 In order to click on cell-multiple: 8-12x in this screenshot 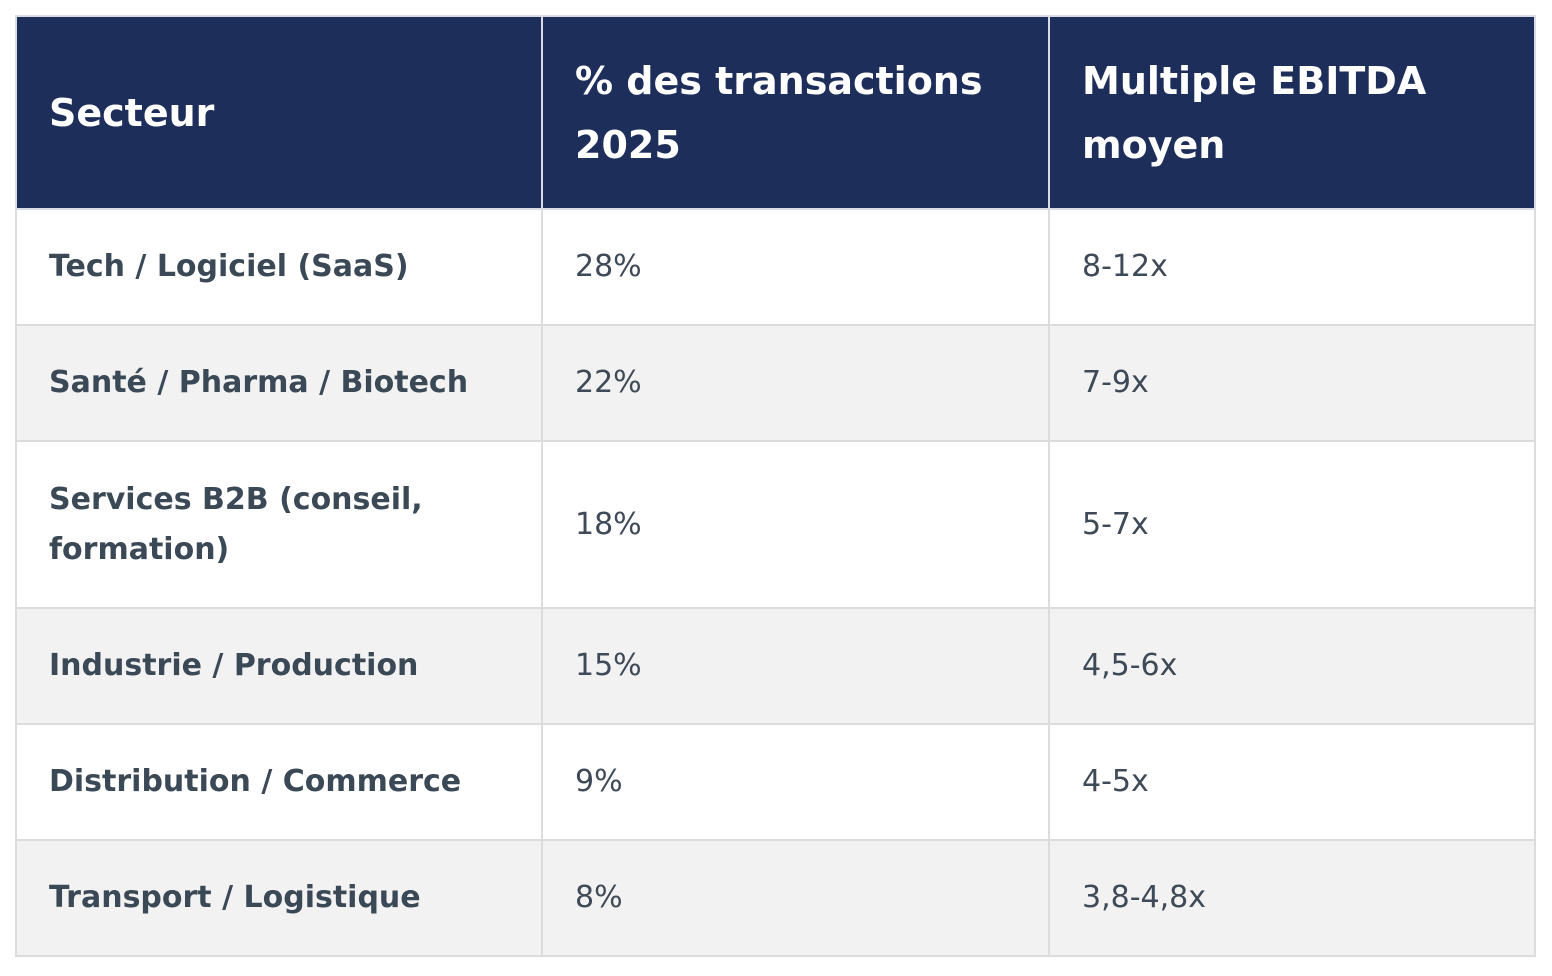, I will do `click(1292, 267)`.